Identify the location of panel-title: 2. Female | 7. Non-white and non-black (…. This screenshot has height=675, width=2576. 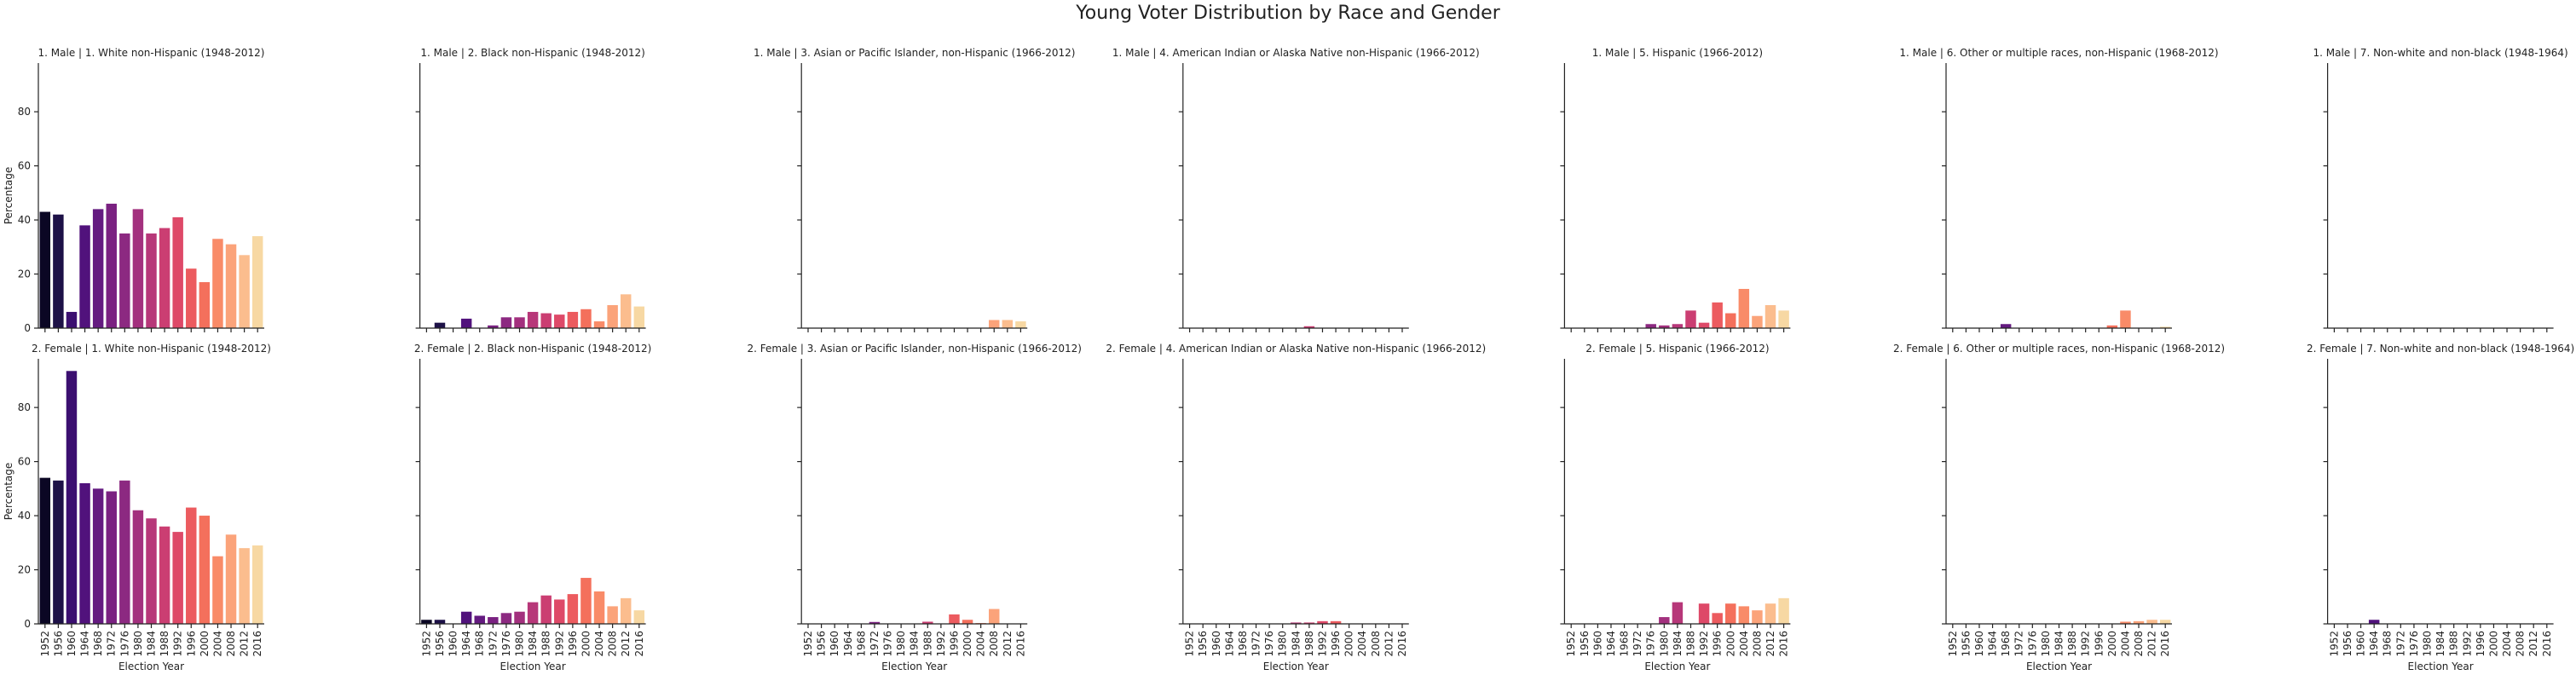
(2440, 349).